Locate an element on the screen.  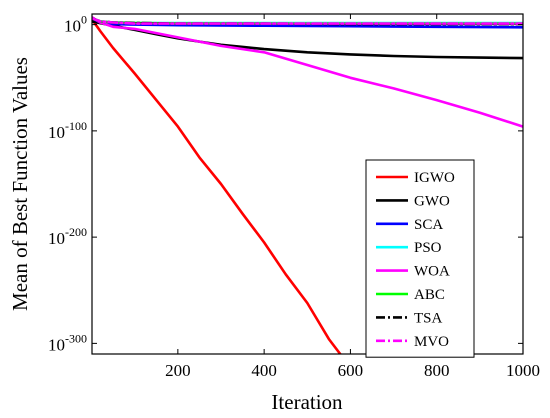
y-tick-exponent: -300 is located at coordinates (76, 338).